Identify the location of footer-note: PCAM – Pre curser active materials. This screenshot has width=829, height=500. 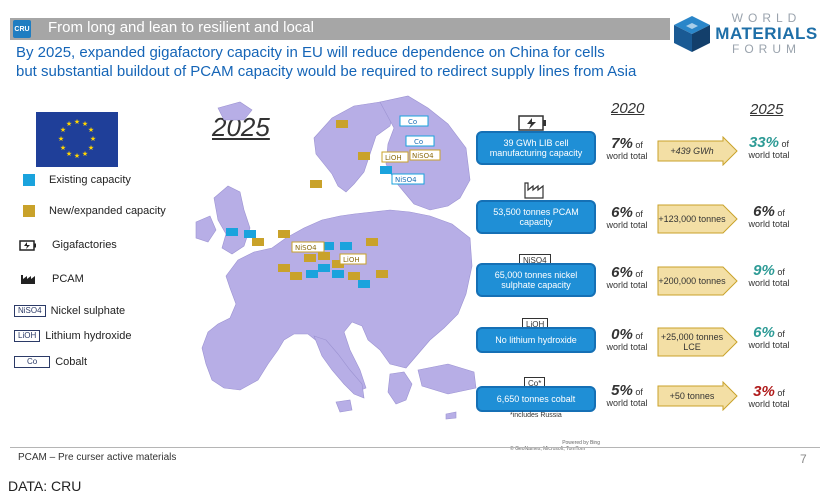
(97, 457).